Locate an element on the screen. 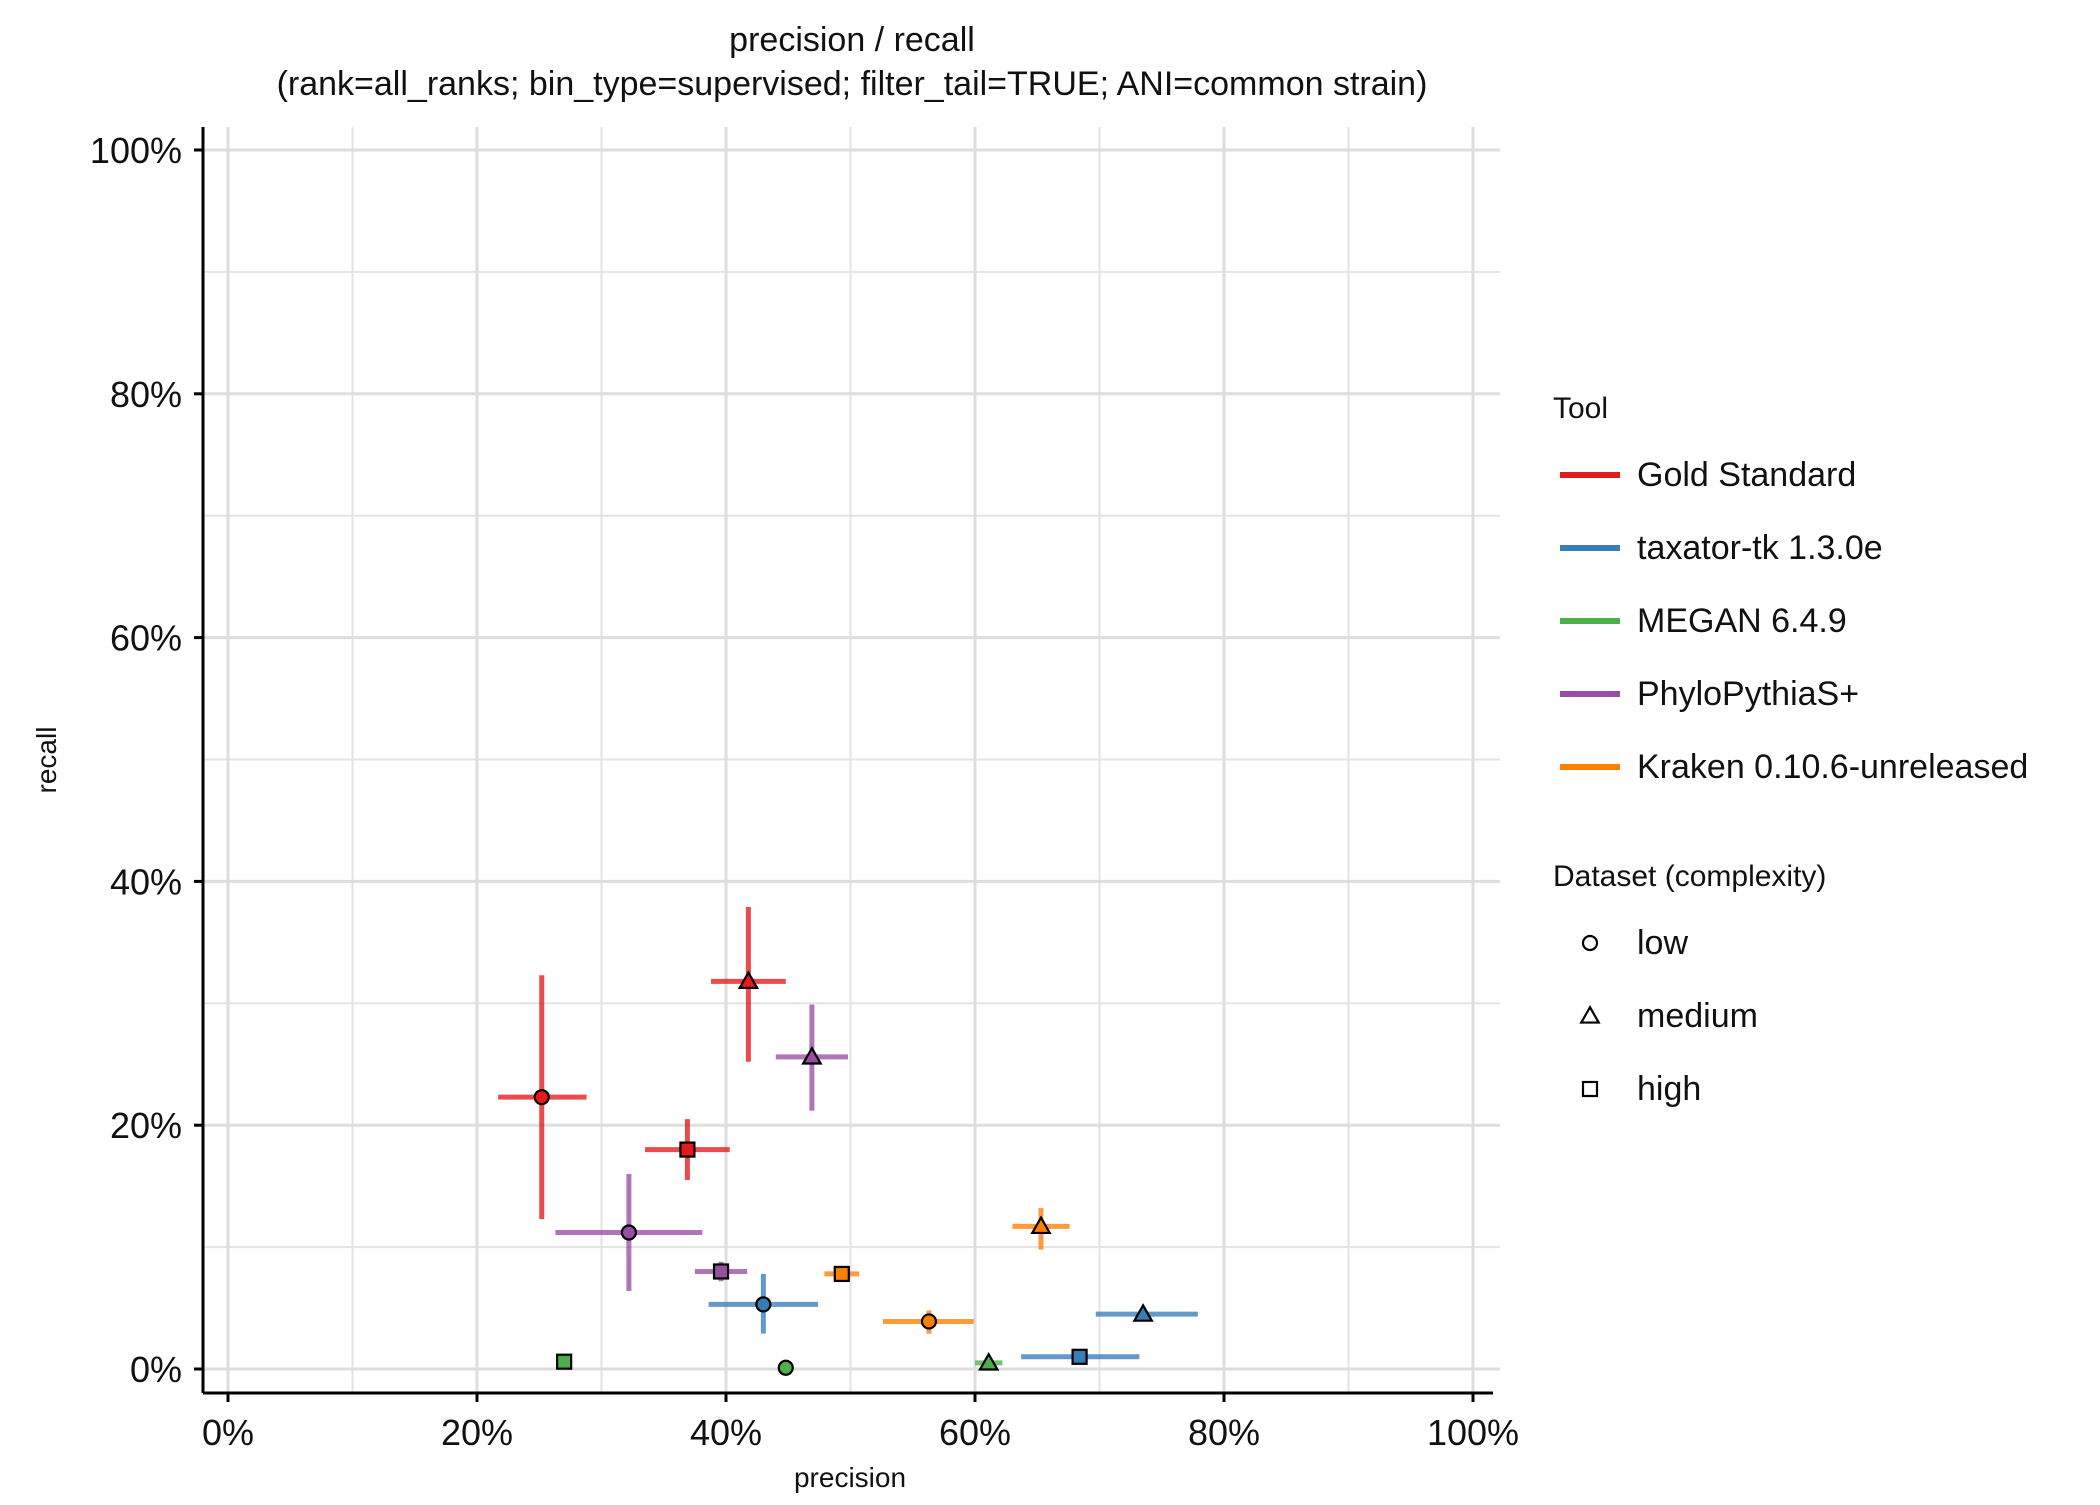 The height and width of the screenshot is (1505, 2100). series-phylopythias is located at coordinates (702, 1147).